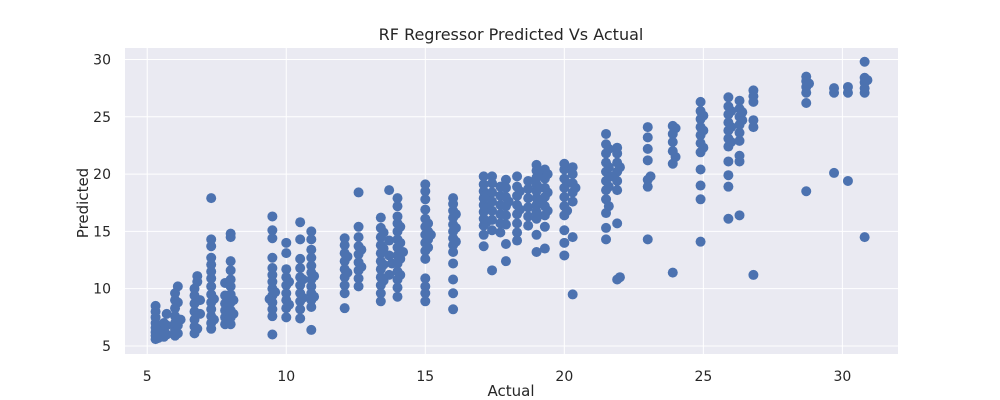  Describe the element at coordinates (511, 391) in the screenshot. I see `x-axis-title: Actual` at that location.